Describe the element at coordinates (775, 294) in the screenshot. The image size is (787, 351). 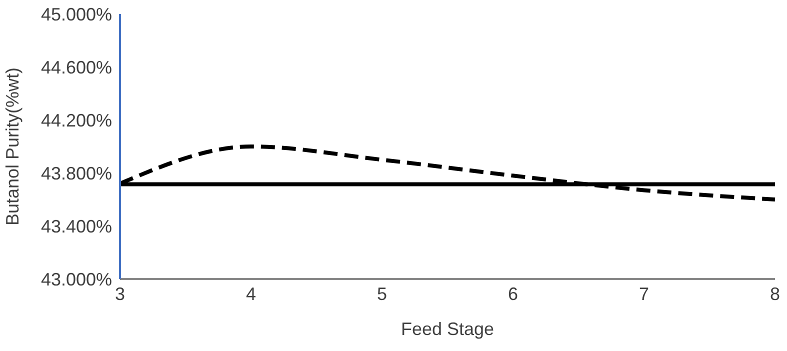
I see `x-tick-label: 8` at that location.